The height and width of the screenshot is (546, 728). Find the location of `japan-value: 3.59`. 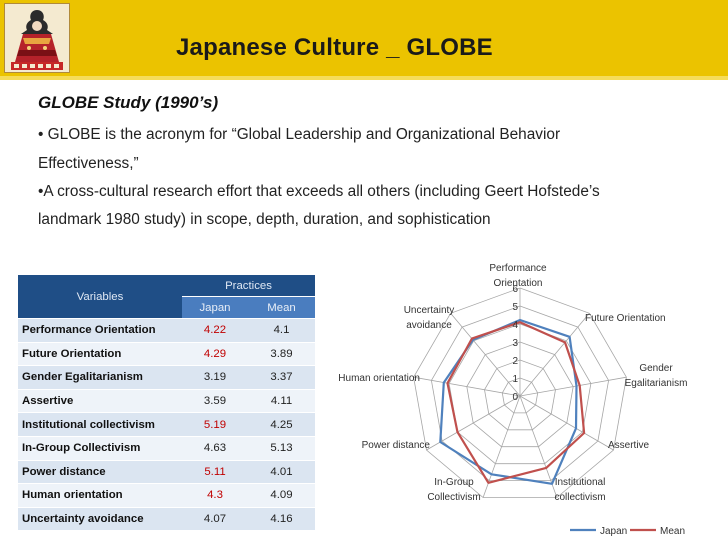

japan-value: 3.59 is located at coordinates (215, 401).